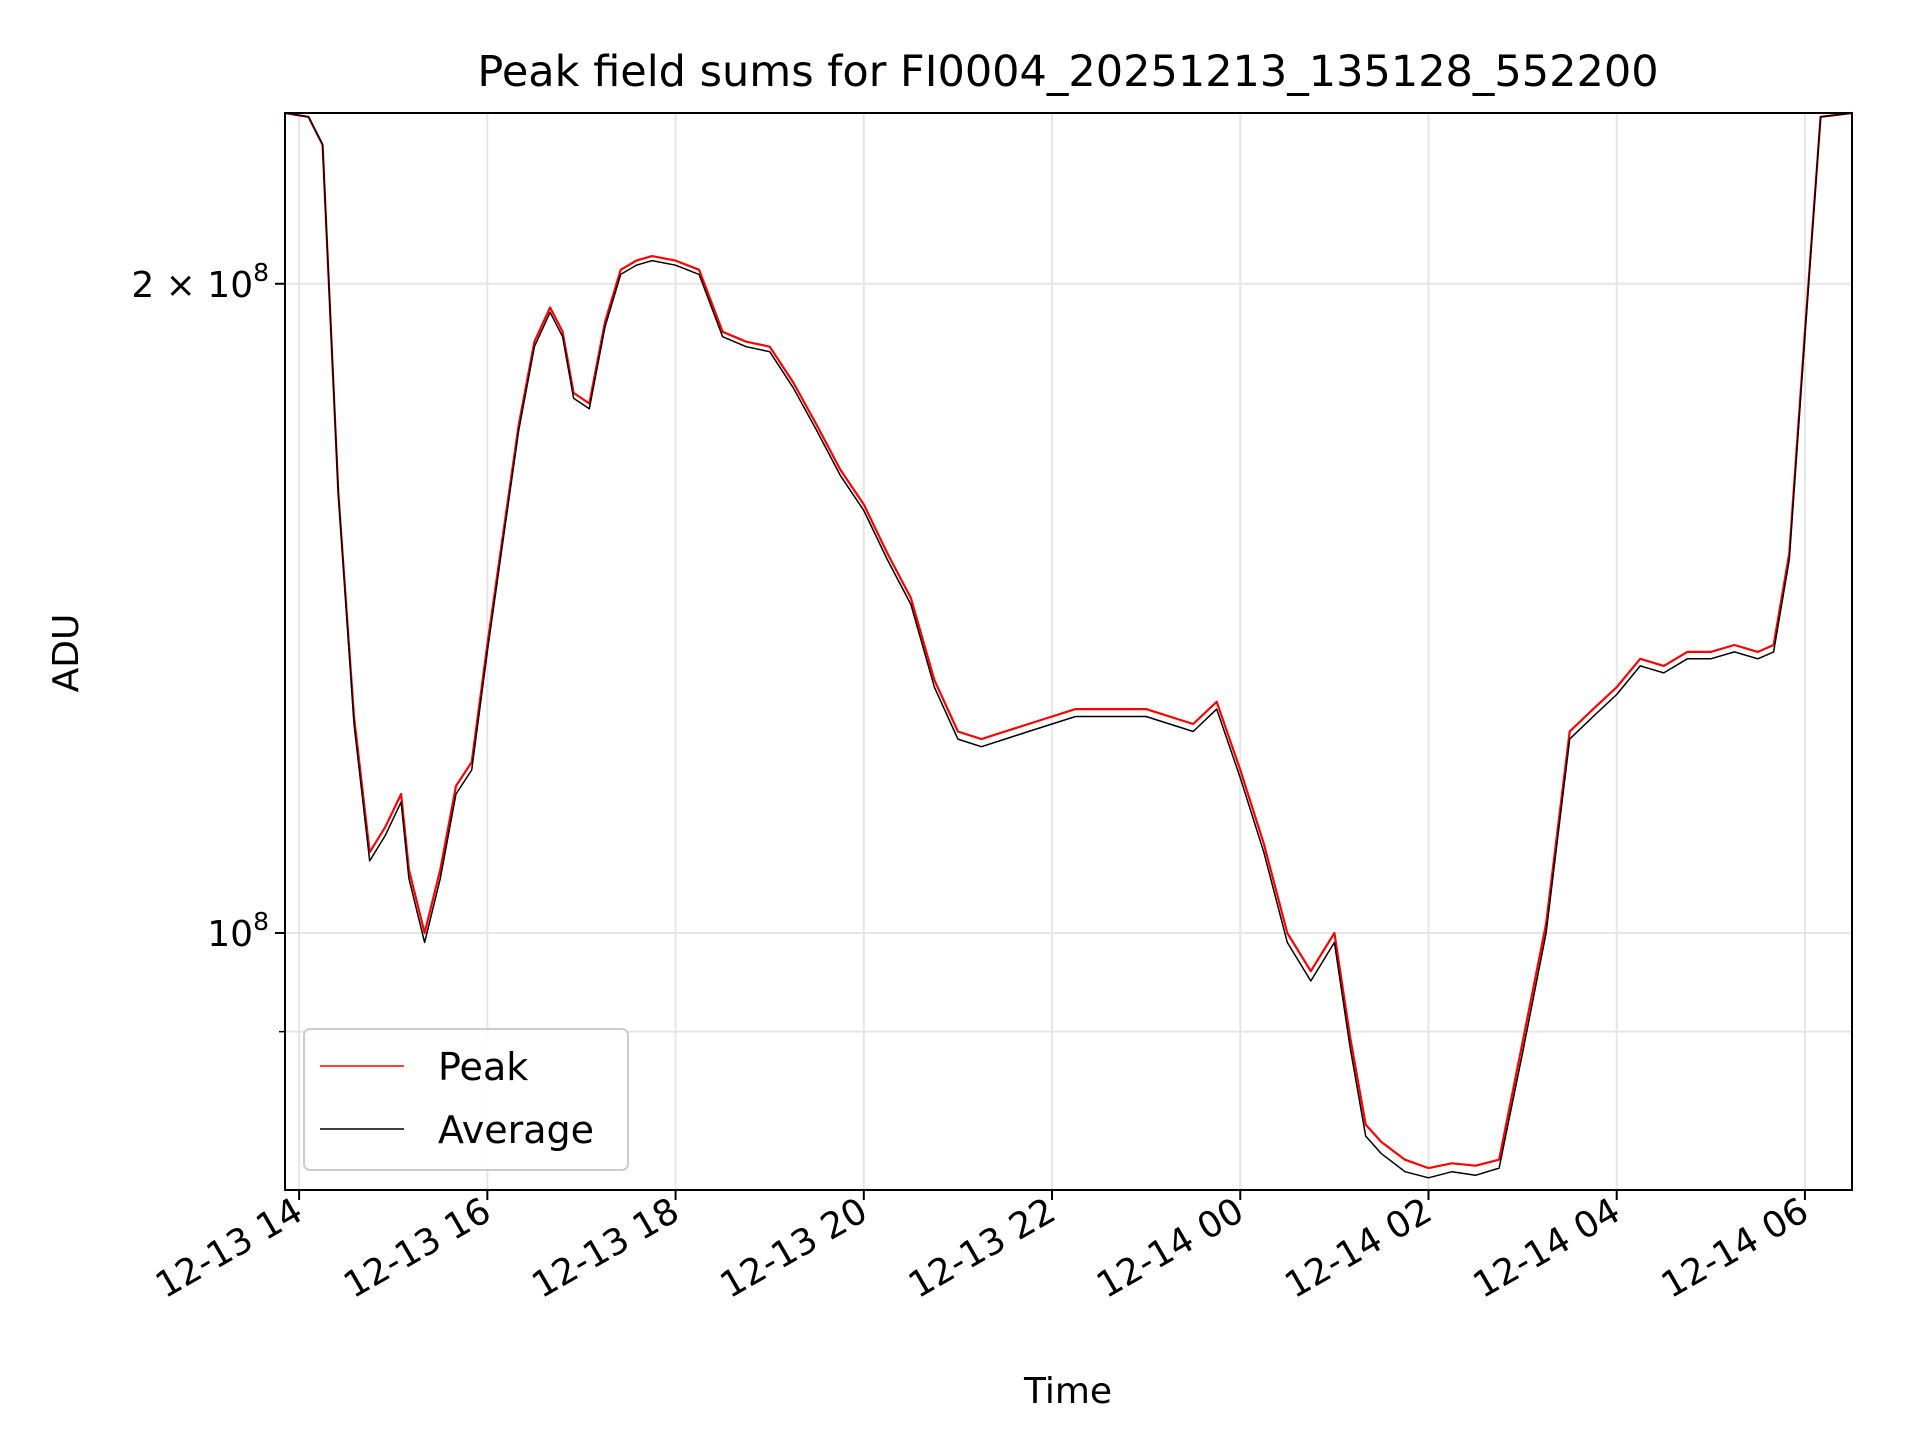 The height and width of the screenshot is (1440, 1920). Describe the element at coordinates (483, 1067) in the screenshot. I see `legend-label-peak: Peak` at that location.